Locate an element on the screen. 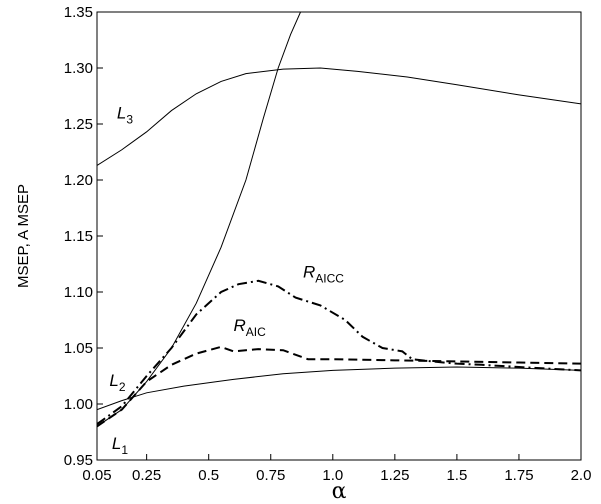 This screenshot has height=504, width=601. y-tick-label: 1.25 is located at coordinates (78, 124).